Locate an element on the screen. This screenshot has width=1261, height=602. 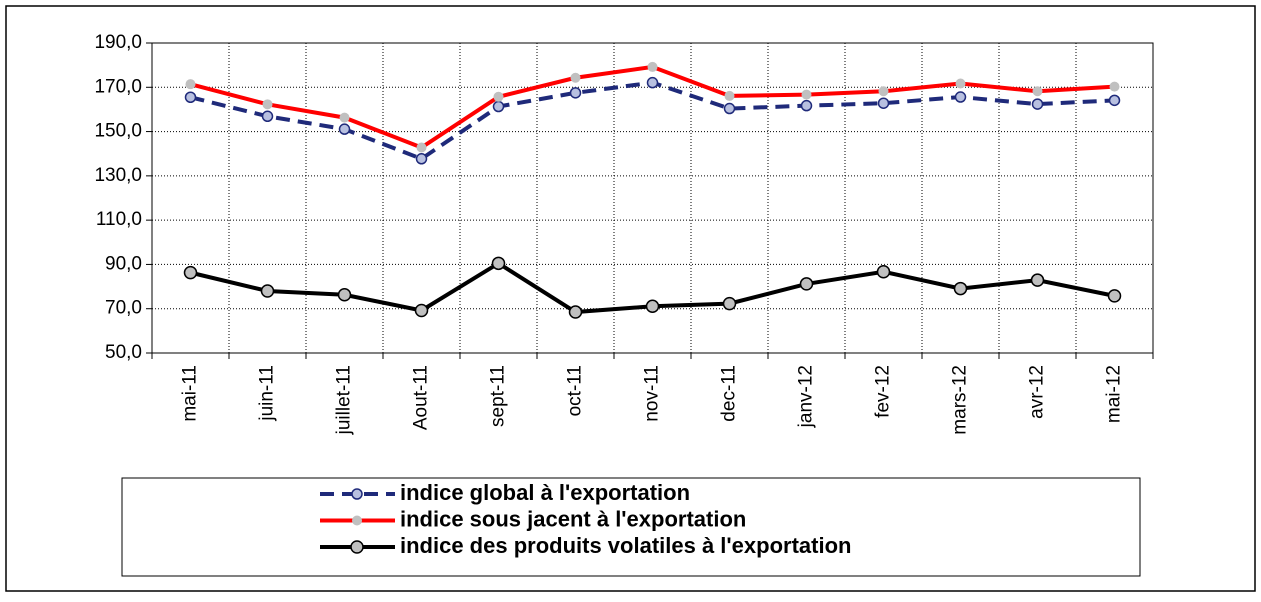
x-tick-label: fev-12 is located at coordinates (883, 391).